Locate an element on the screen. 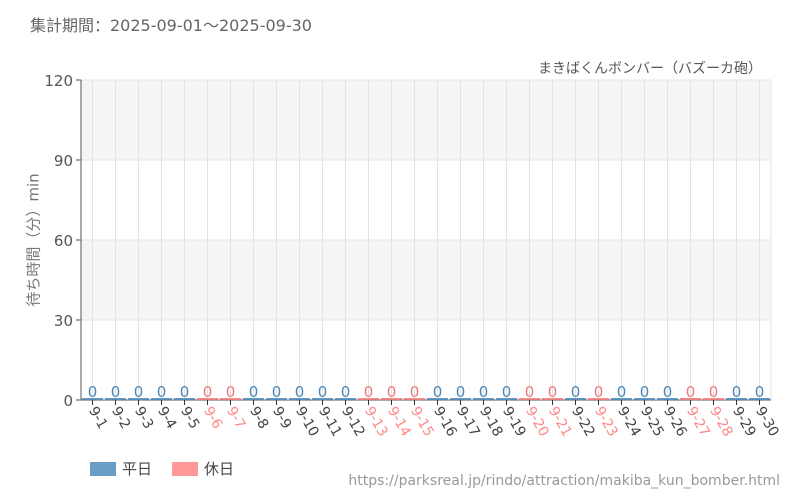 This screenshot has height=500, width=800. svg-text: 9-13 is located at coordinates (376, 422).